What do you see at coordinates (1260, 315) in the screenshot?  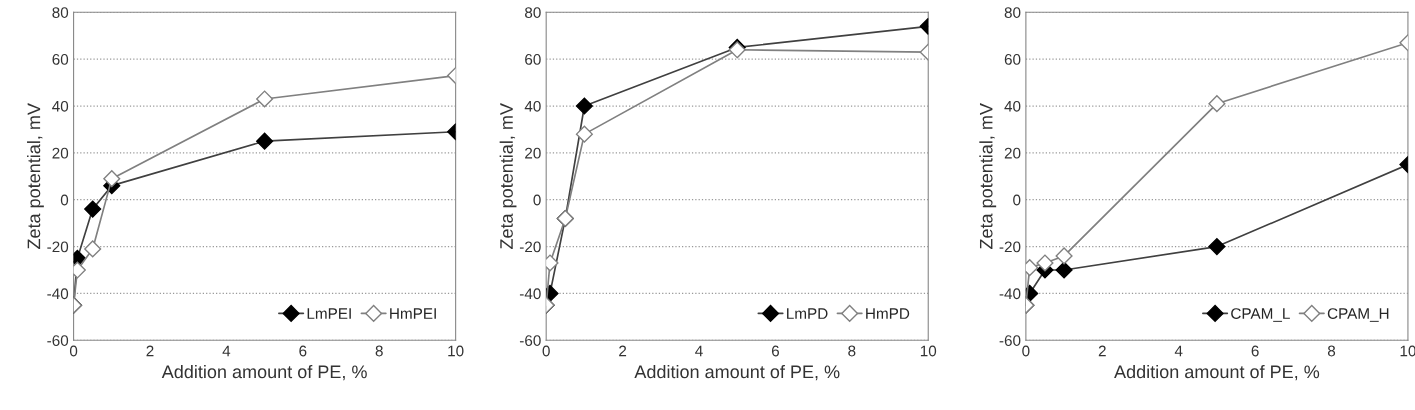 I see `legend-label: CPAM_L` at bounding box center [1260, 315].